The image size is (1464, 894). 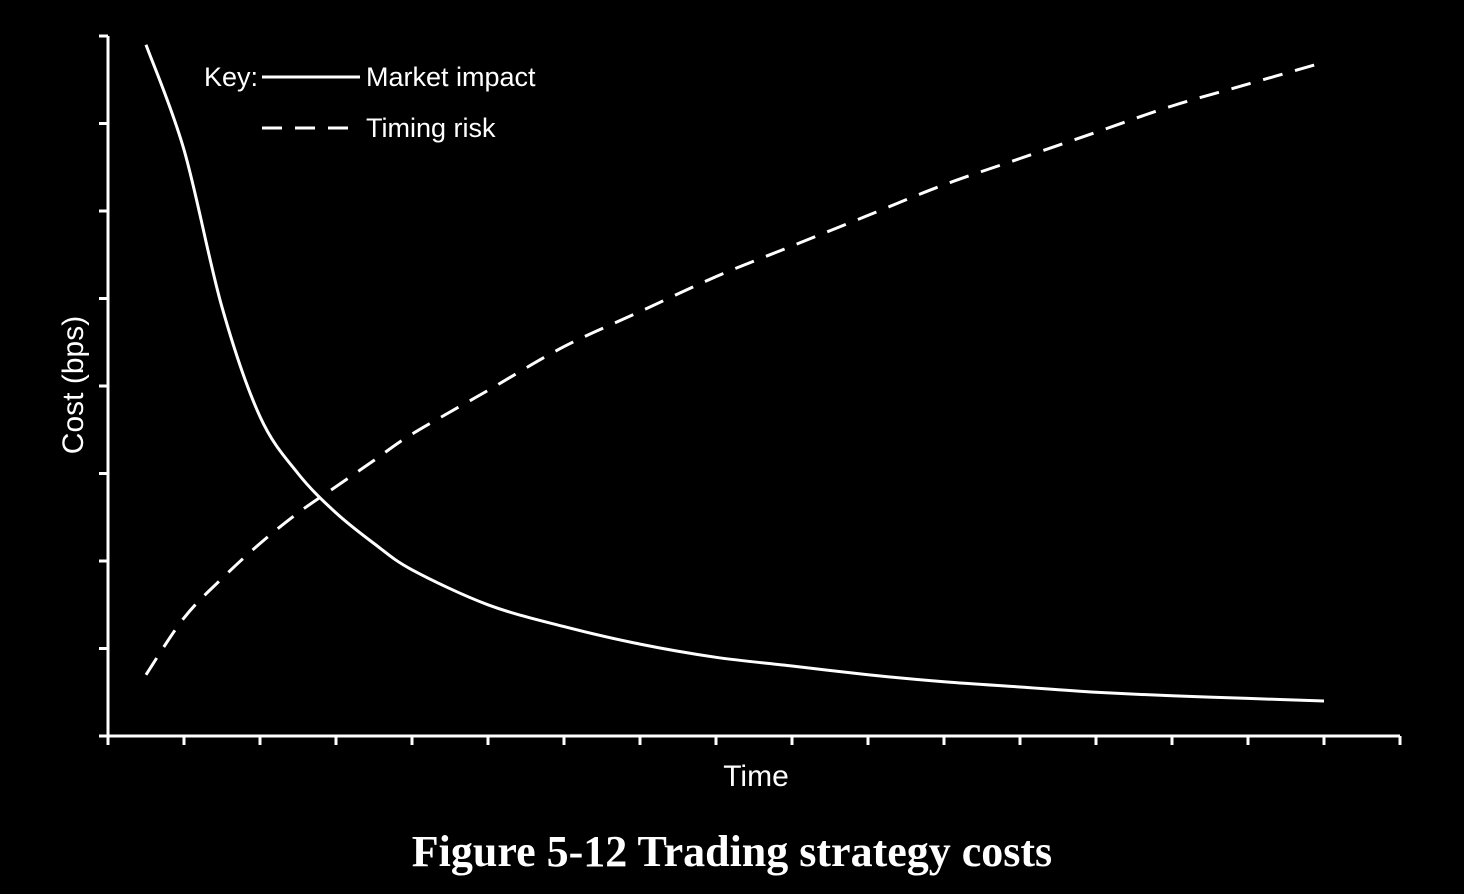 What do you see at coordinates (756, 776) in the screenshot?
I see `x-axis-label: Time` at bounding box center [756, 776].